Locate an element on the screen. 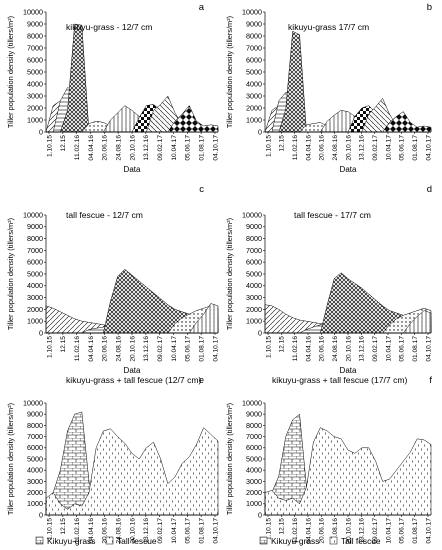 The width and height of the screenshot is (442, 550). panel-letter: b is located at coordinates (429, 7).